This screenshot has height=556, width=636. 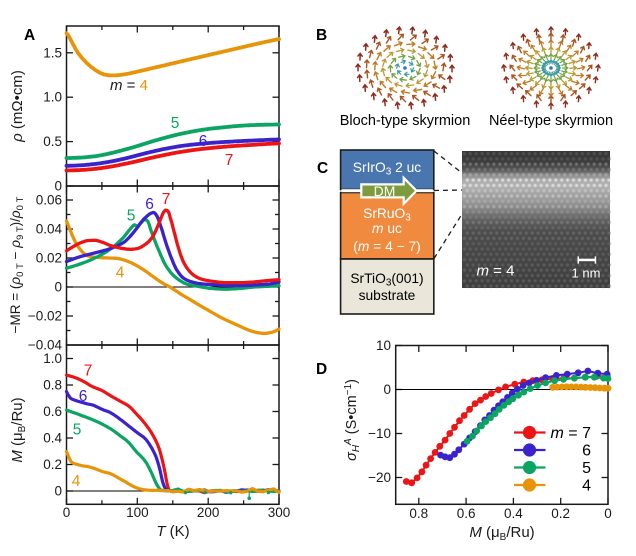 I want to click on svg-text: 10, so click(x=383, y=345).